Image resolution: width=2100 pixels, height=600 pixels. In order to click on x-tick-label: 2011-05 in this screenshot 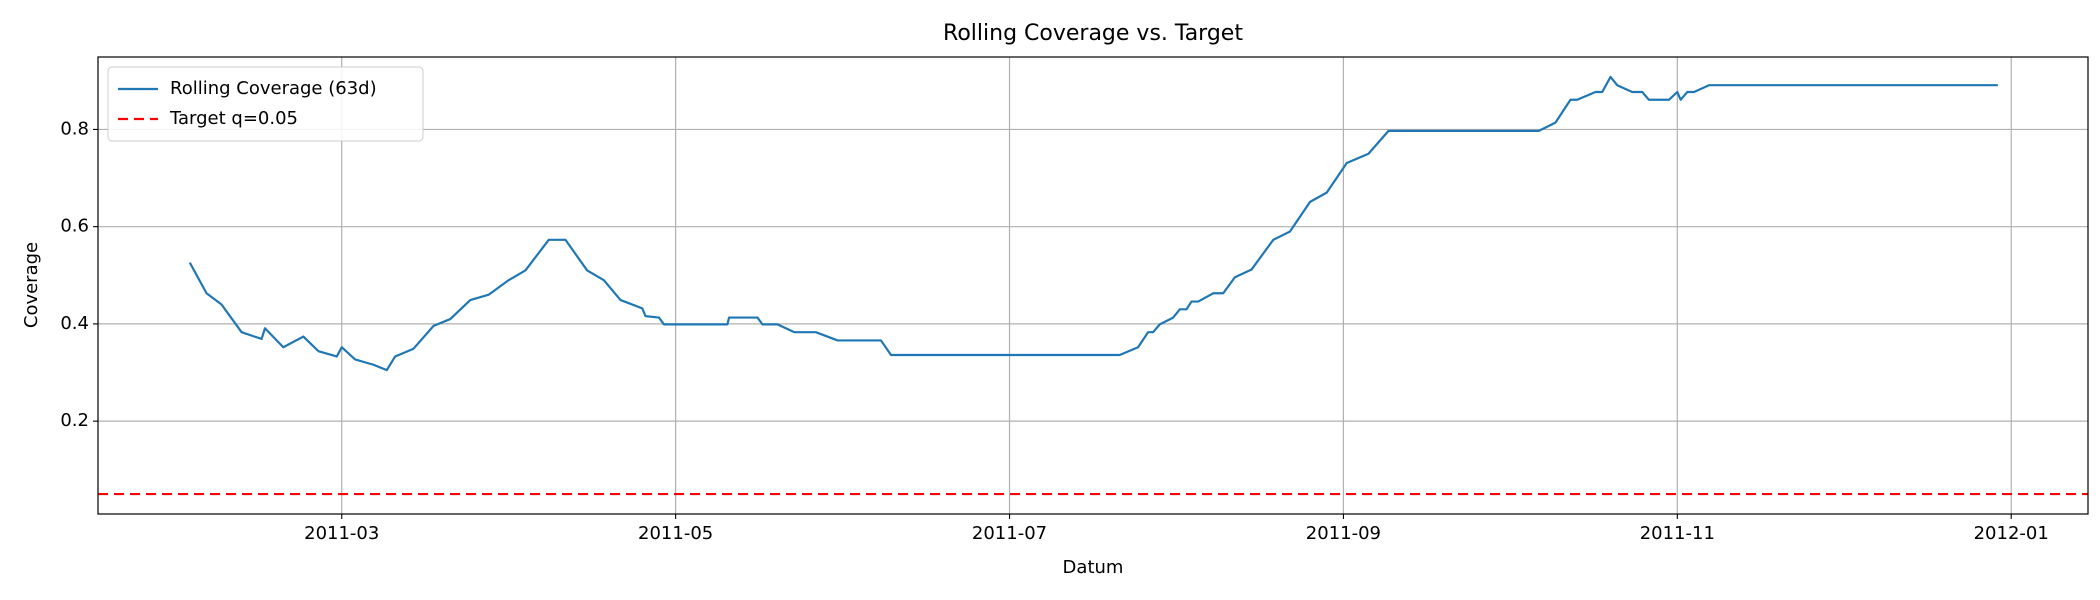, I will do `click(675, 533)`.